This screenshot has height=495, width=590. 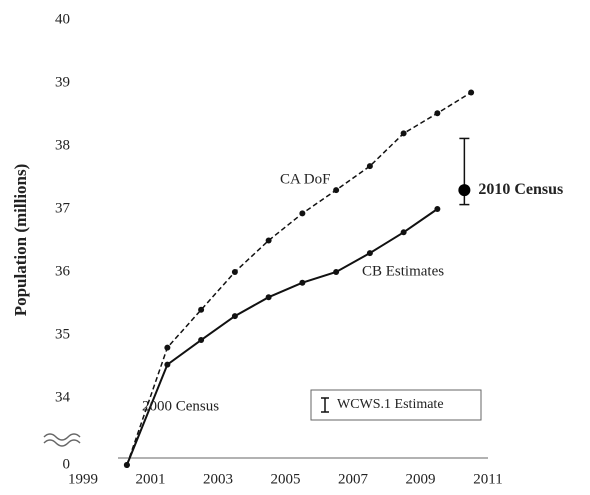 What do you see at coordinates (83, 479) in the screenshot?
I see `x-tick-label: 1999` at bounding box center [83, 479].